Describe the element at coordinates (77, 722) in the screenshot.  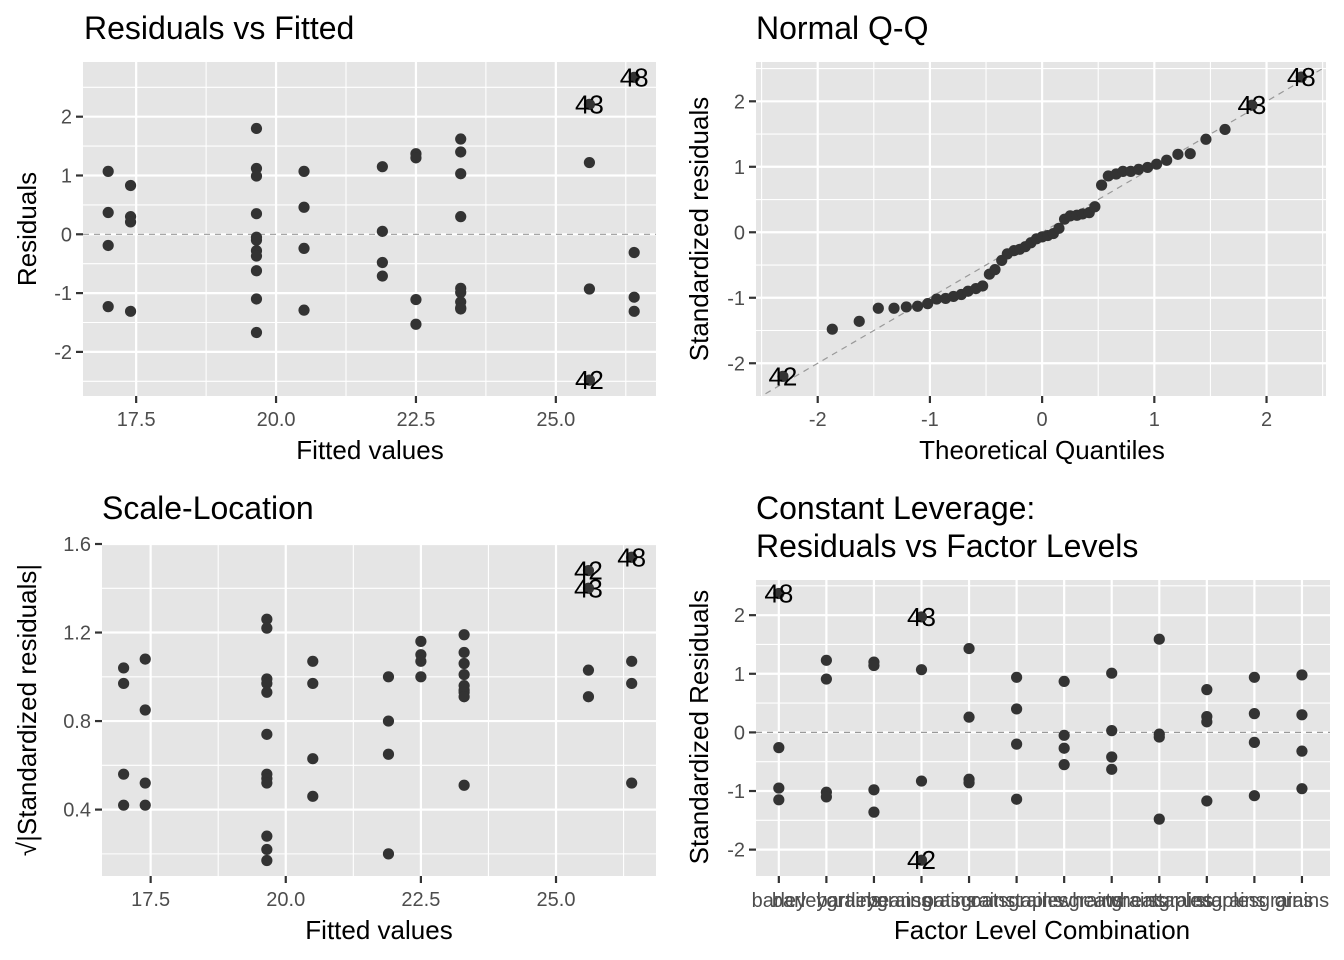
I see `y-tick-label: 0.8` at that location.